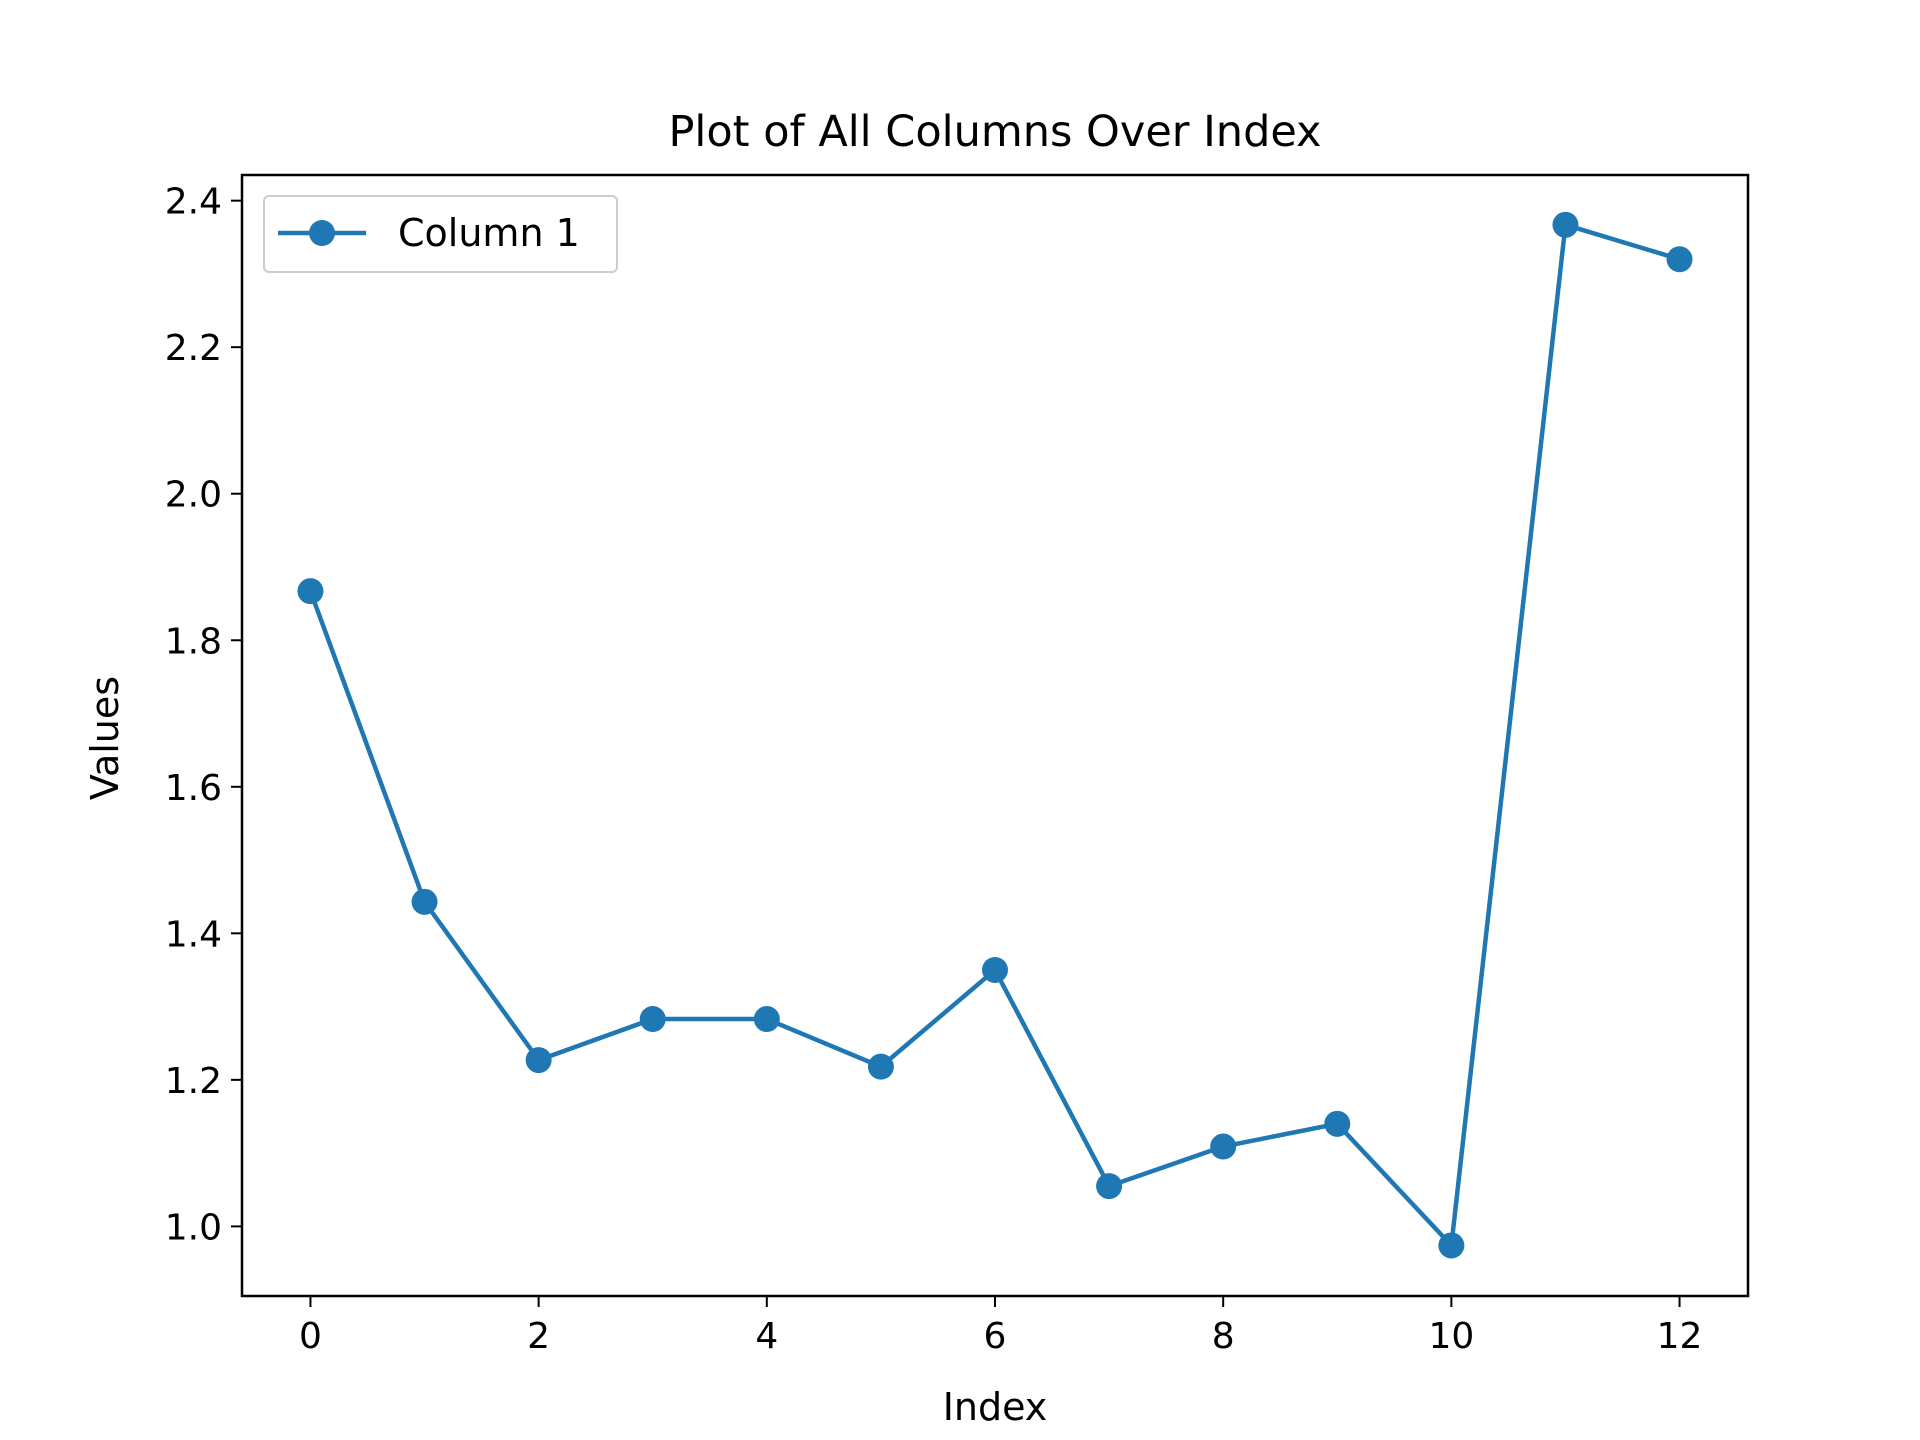 Image resolution: width=1920 pixels, height=1440 pixels. I want to click on x-tick-label: 4, so click(766, 1336).